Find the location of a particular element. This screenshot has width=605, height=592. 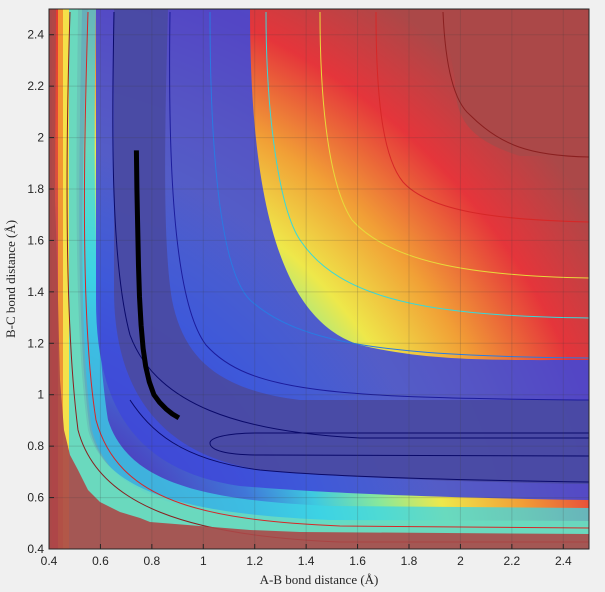

y-tick-label: 1 is located at coordinates (40, 395).